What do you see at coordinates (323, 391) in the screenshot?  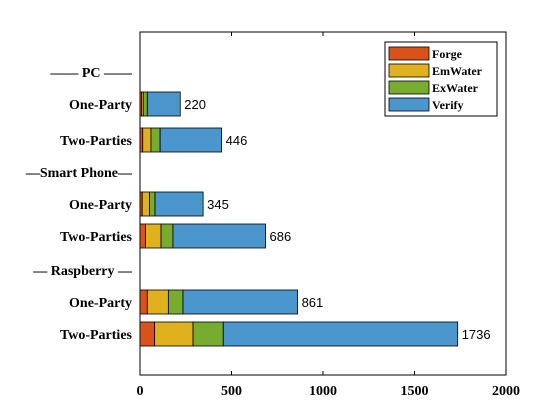 I see `x-tick-label: 1000` at bounding box center [323, 391].